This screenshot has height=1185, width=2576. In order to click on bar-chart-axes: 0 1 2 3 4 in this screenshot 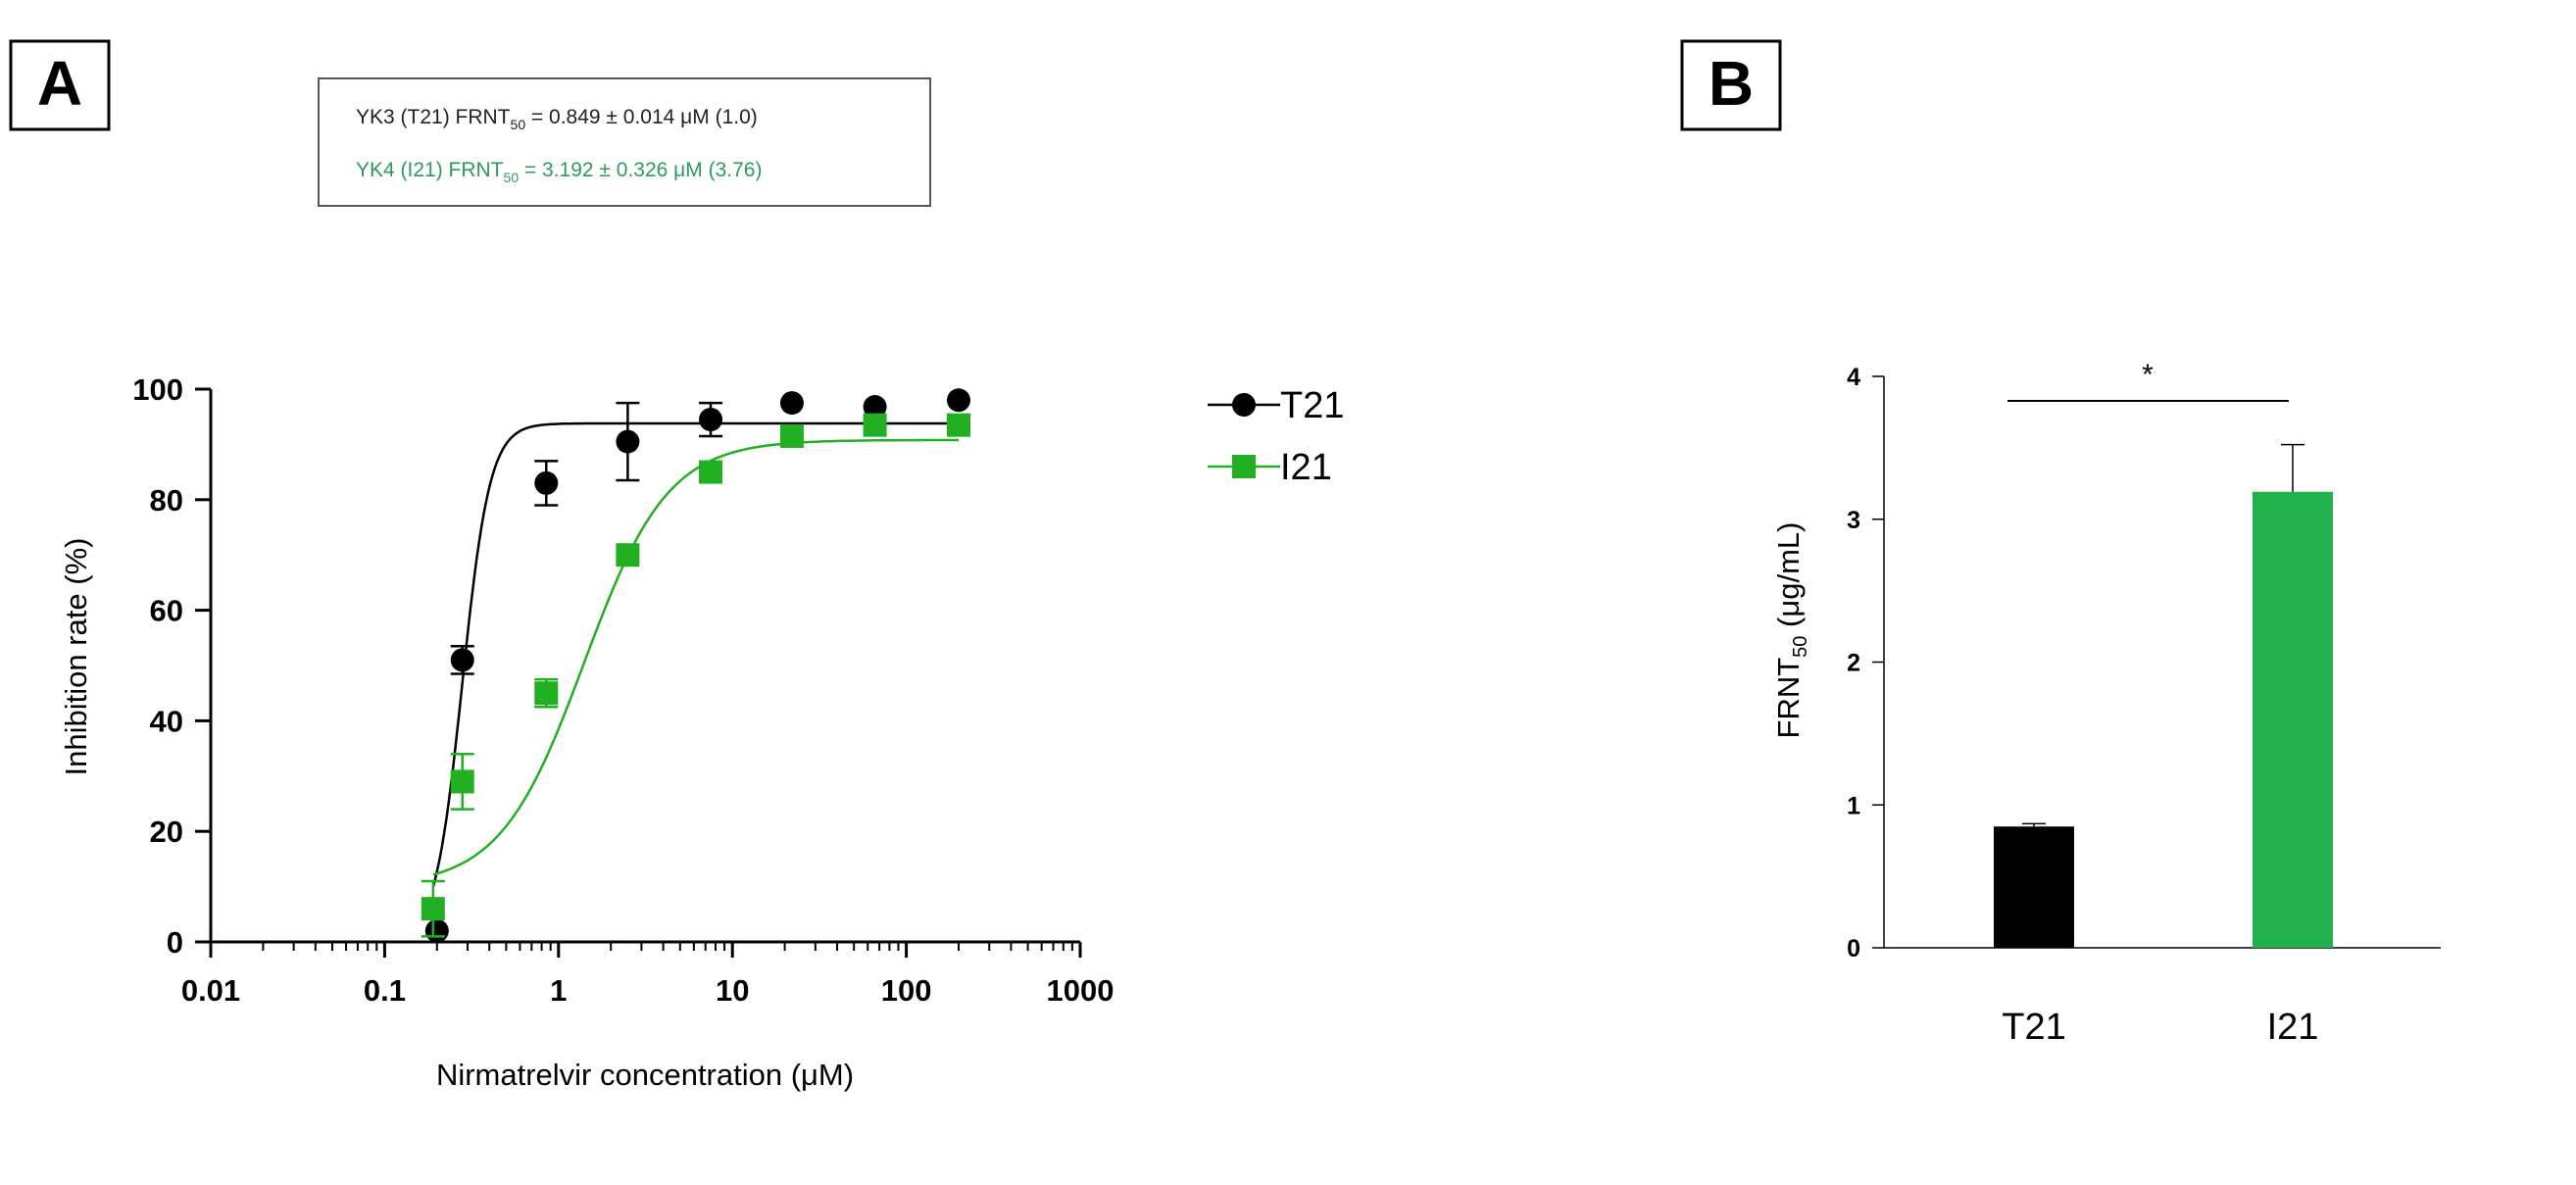, I will do `click(2144, 663)`.